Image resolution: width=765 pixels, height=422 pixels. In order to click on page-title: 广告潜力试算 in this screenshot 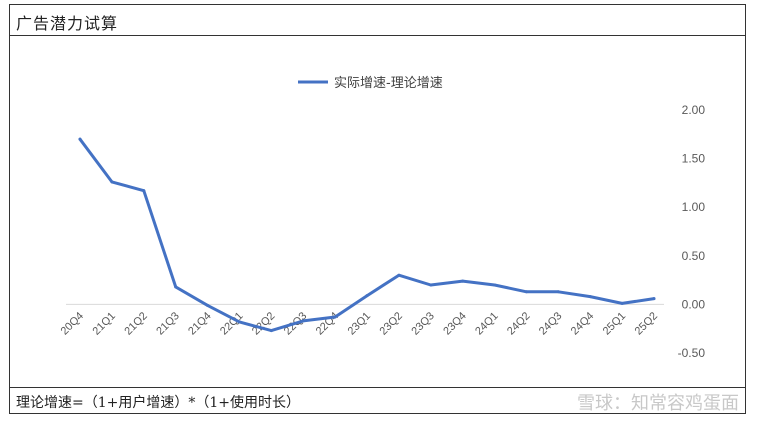, I will do `click(67, 23)`.